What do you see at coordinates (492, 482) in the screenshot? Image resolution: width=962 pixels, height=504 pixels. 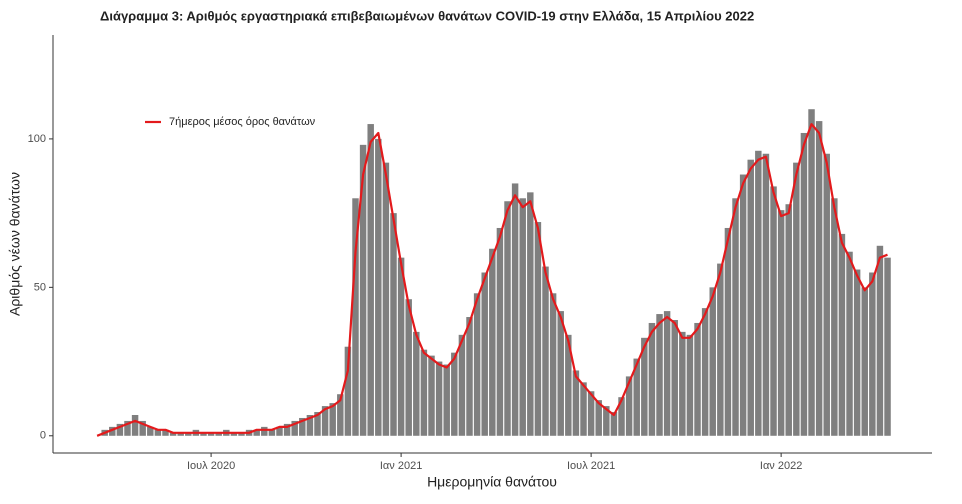 I see `x-axis-title: Ημερομηνία θανάτου` at bounding box center [492, 482].